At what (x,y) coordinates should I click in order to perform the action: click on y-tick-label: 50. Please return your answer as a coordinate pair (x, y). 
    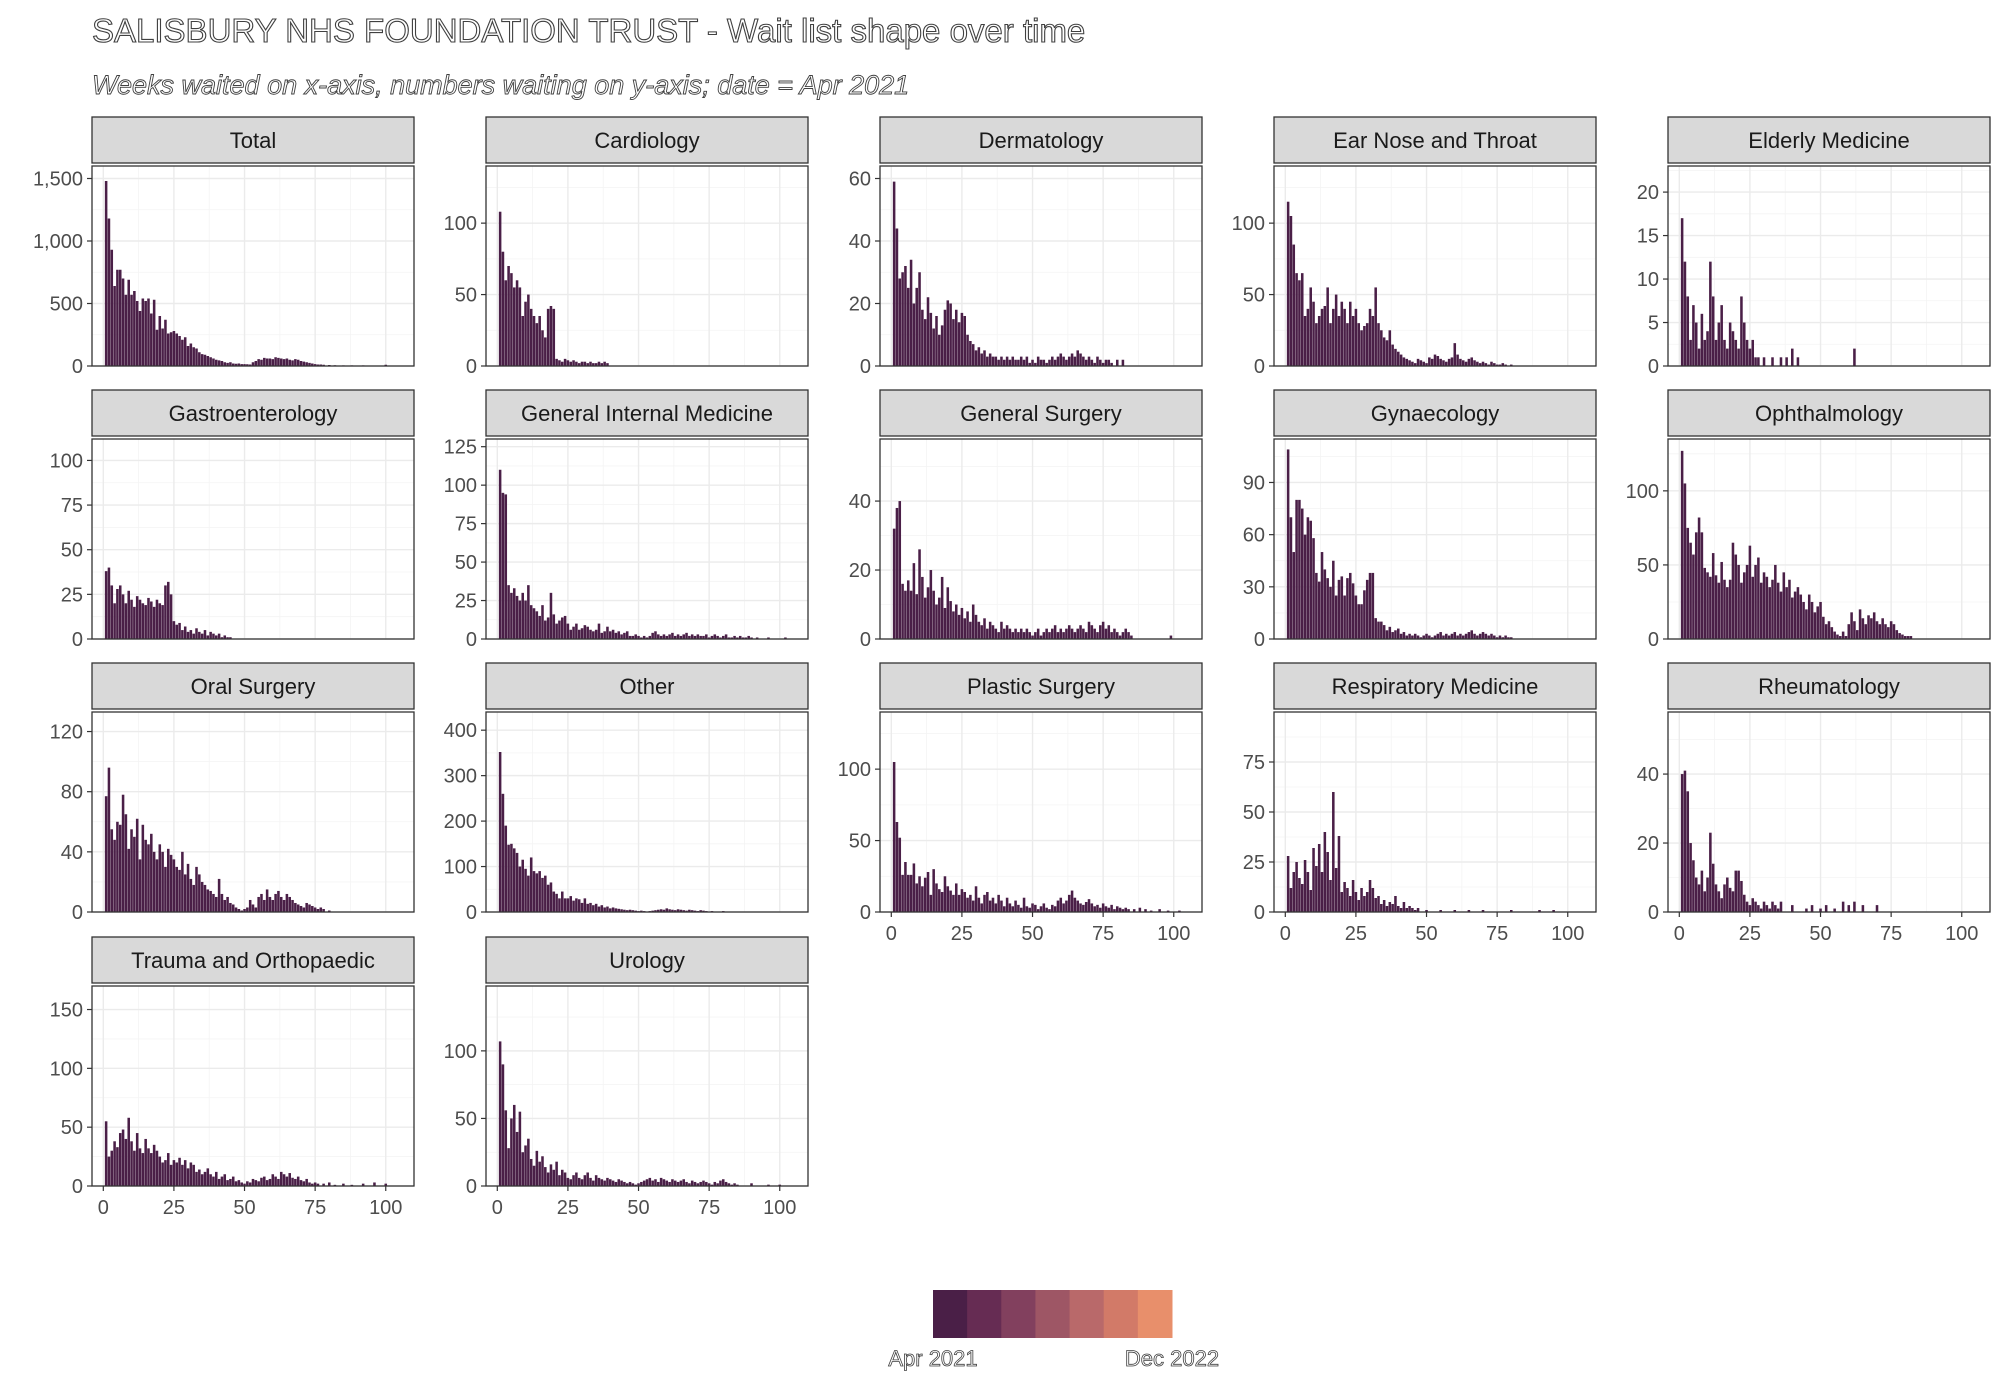
    Looking at the image, I should click on (1254, 296).